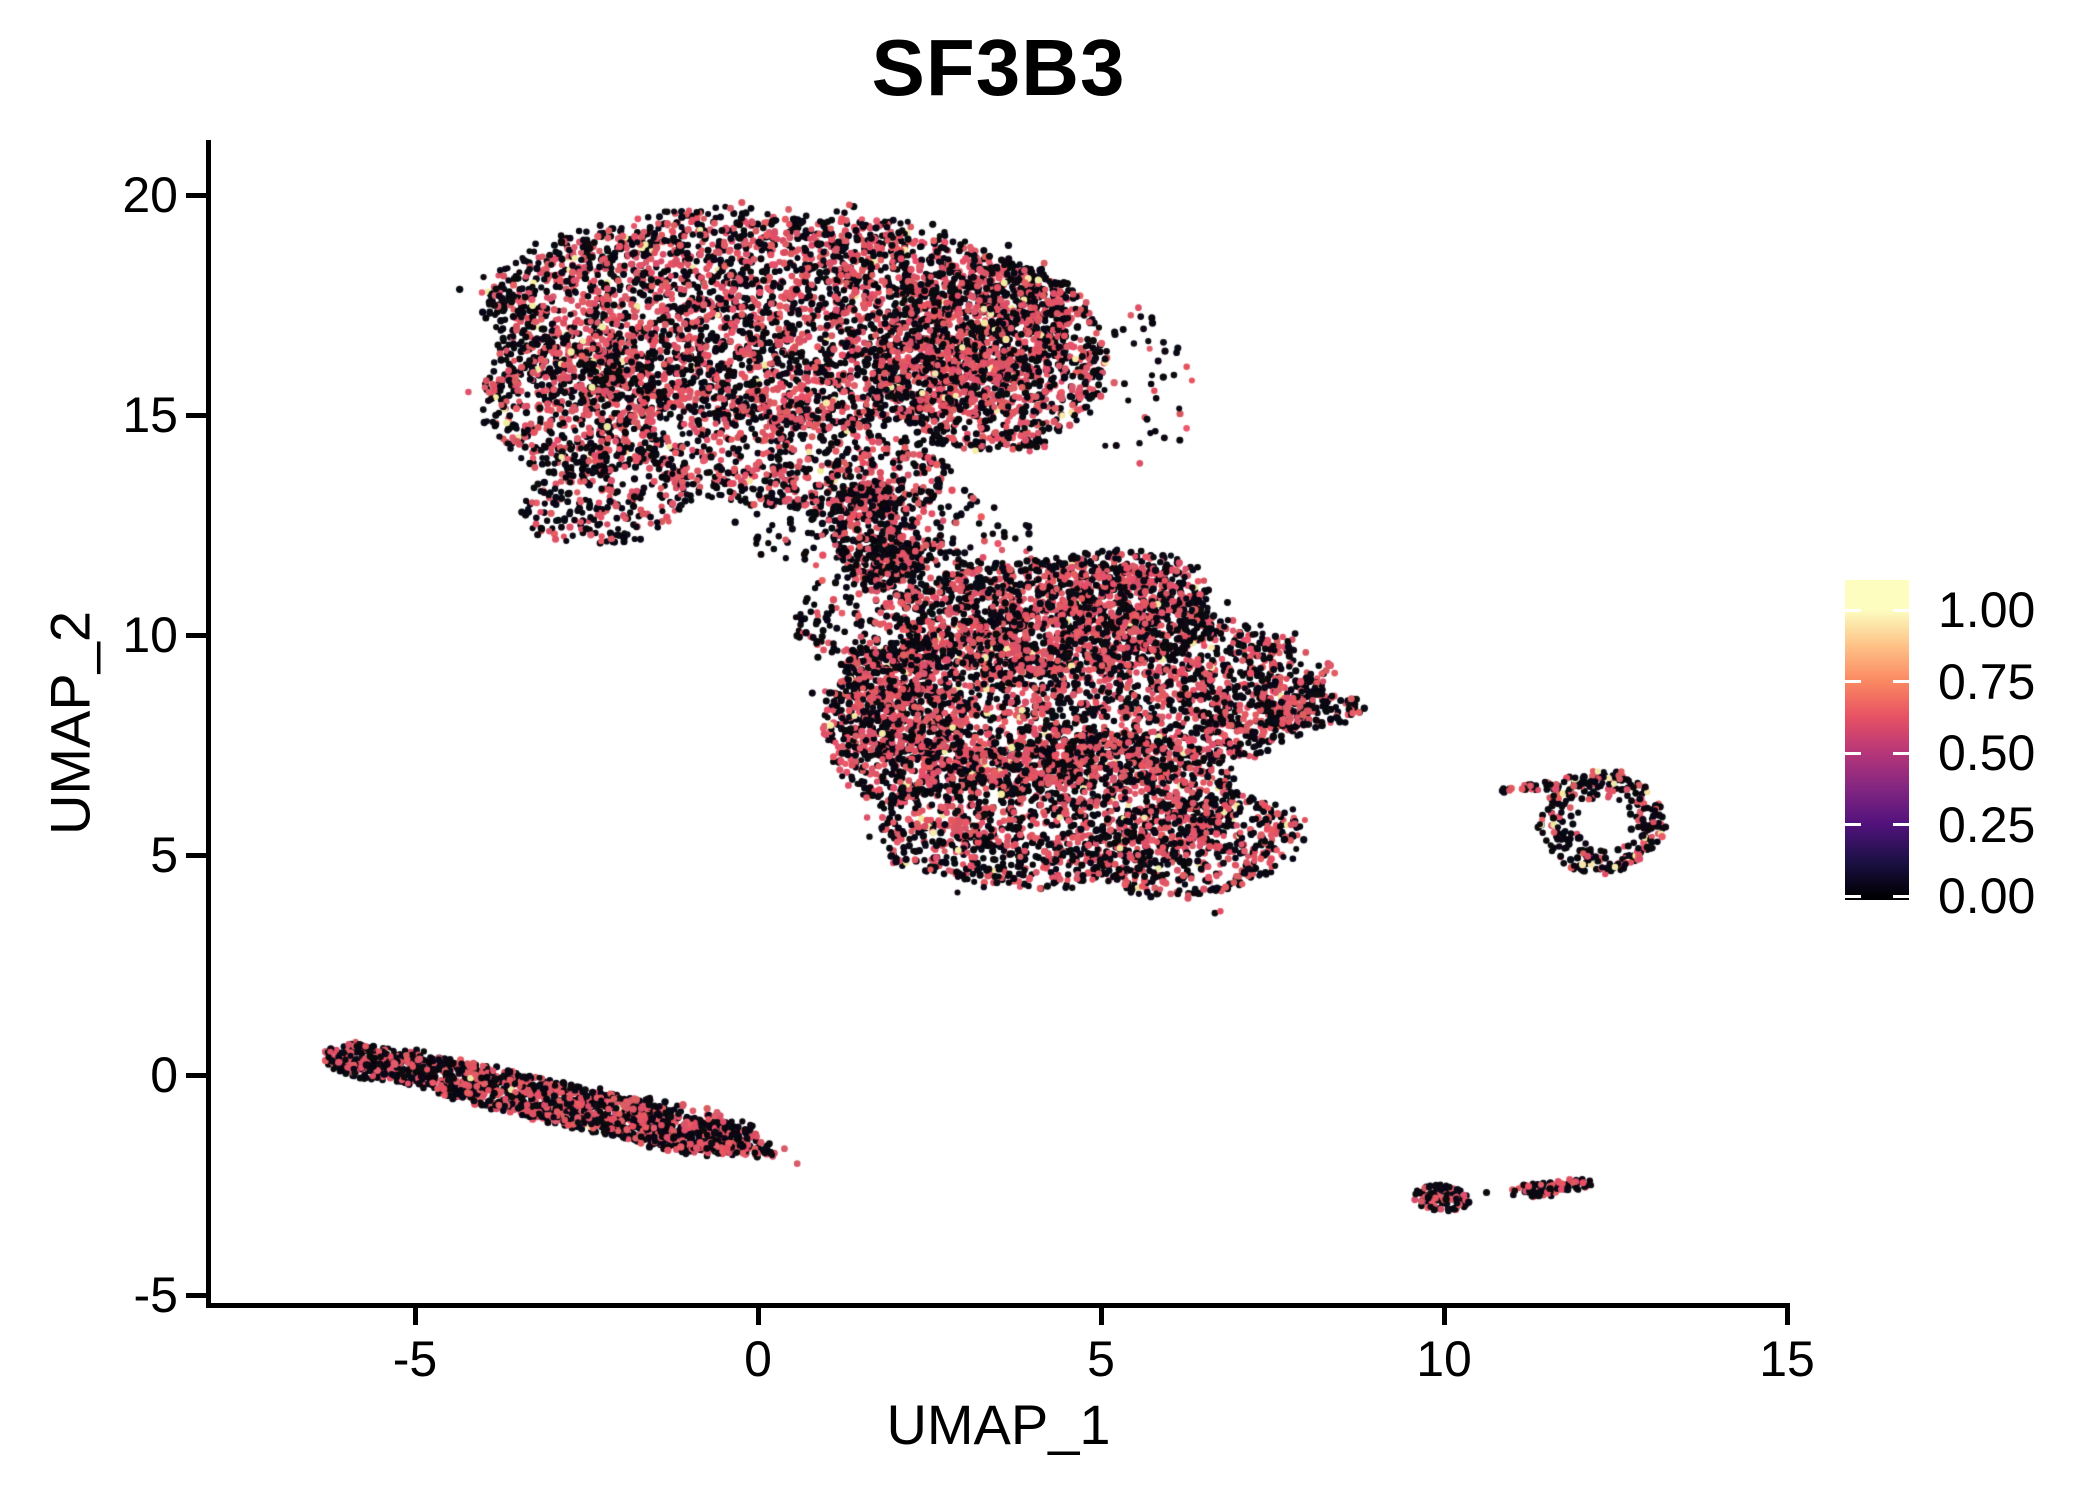  What do you see at coordinates (1877, 740) in the screenshot?
I see `colorbar-gradient` at bounding box center [1877, 740].